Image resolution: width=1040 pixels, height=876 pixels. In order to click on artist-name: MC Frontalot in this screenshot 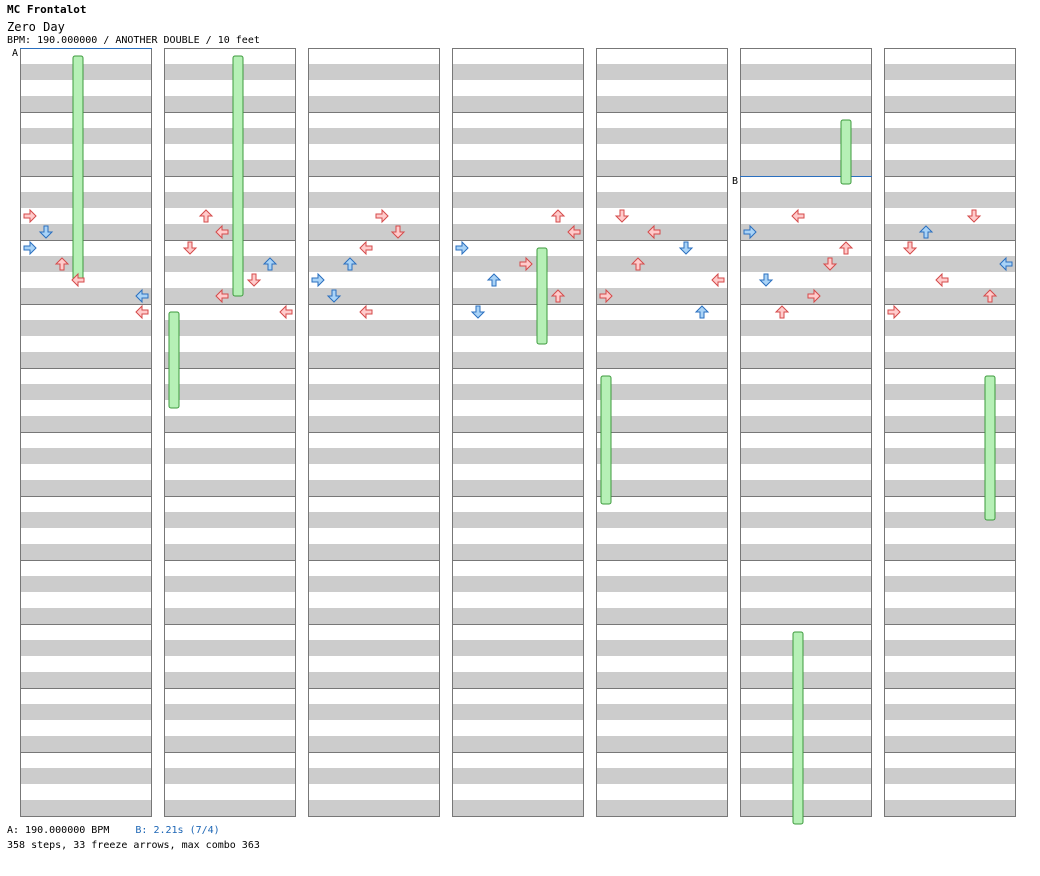, I will do `click(47, 9)`.